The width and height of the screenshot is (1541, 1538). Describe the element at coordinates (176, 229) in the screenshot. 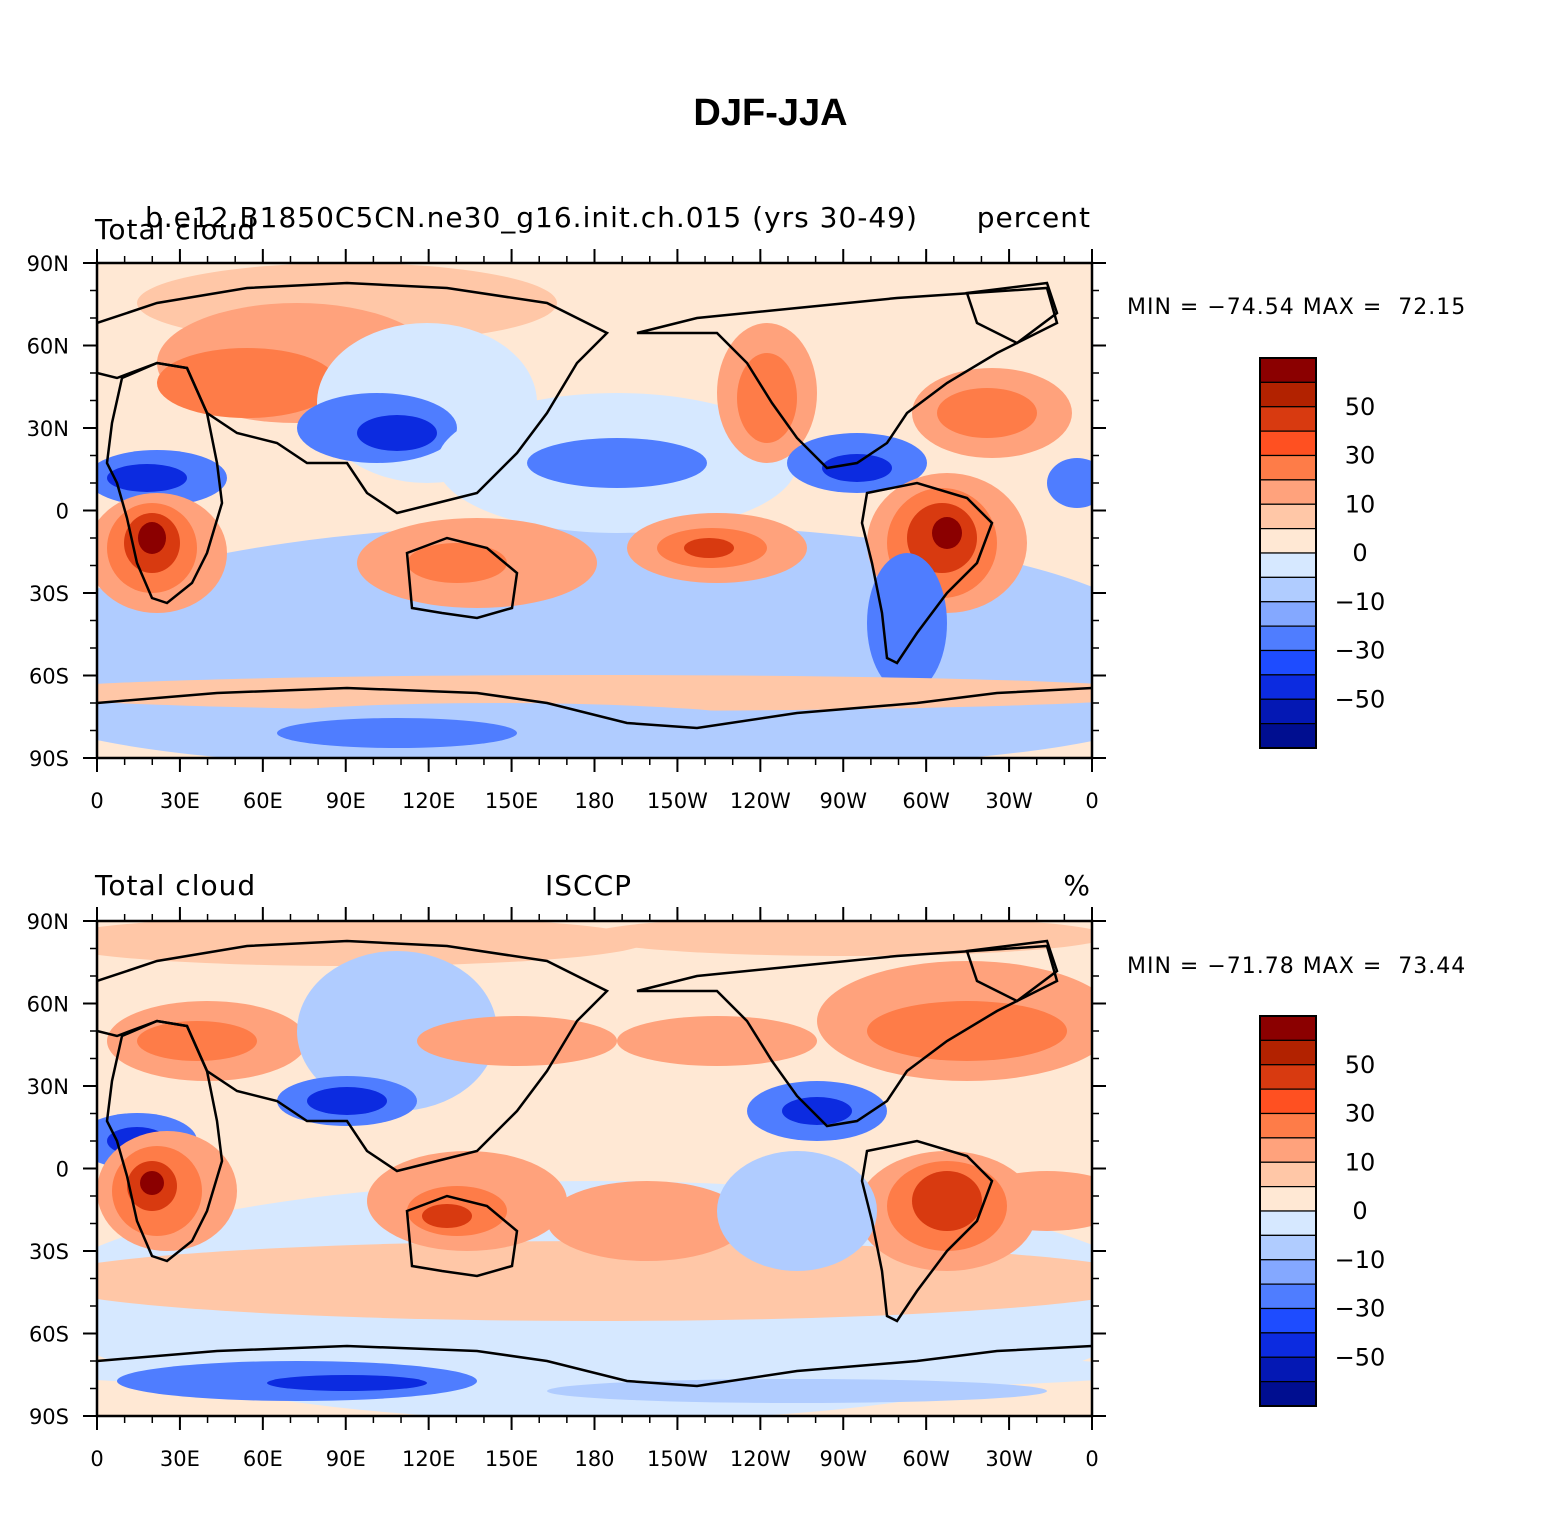

I see `panel-left-label: Total cloud` at that location.